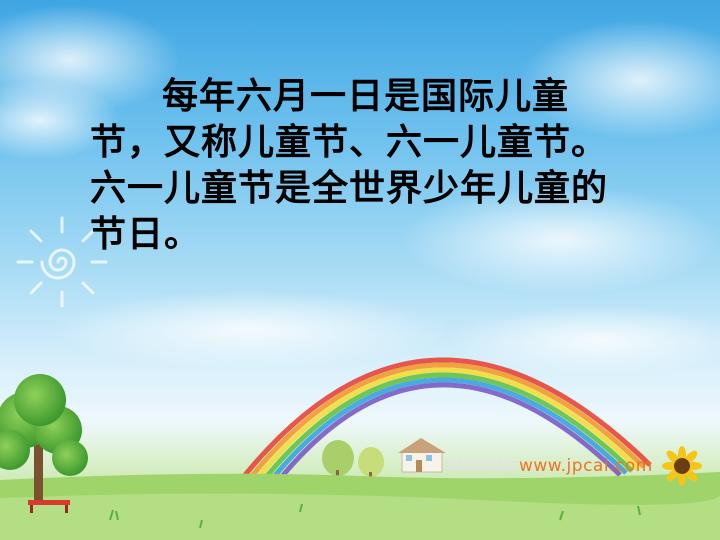  What do you see at coordinates (44, 437) in the screenshot?
I see `tree-icon` at bounding box center [44, 437].